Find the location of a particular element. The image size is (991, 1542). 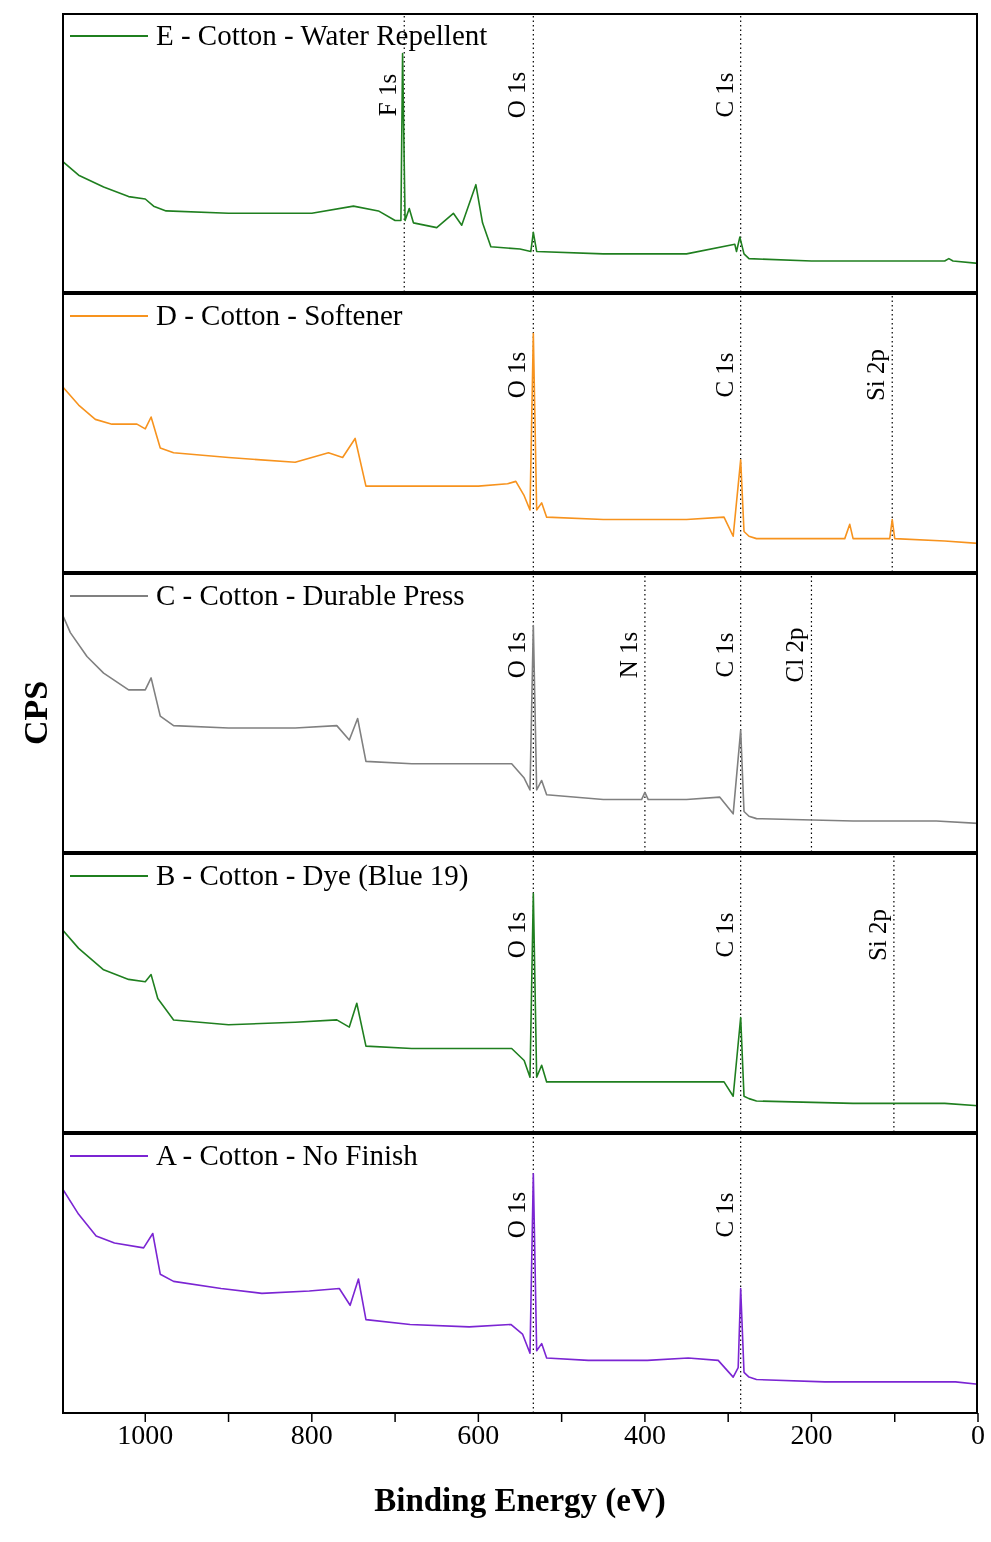

x-tick-label: 400 is located at coordinates (644, 1434).